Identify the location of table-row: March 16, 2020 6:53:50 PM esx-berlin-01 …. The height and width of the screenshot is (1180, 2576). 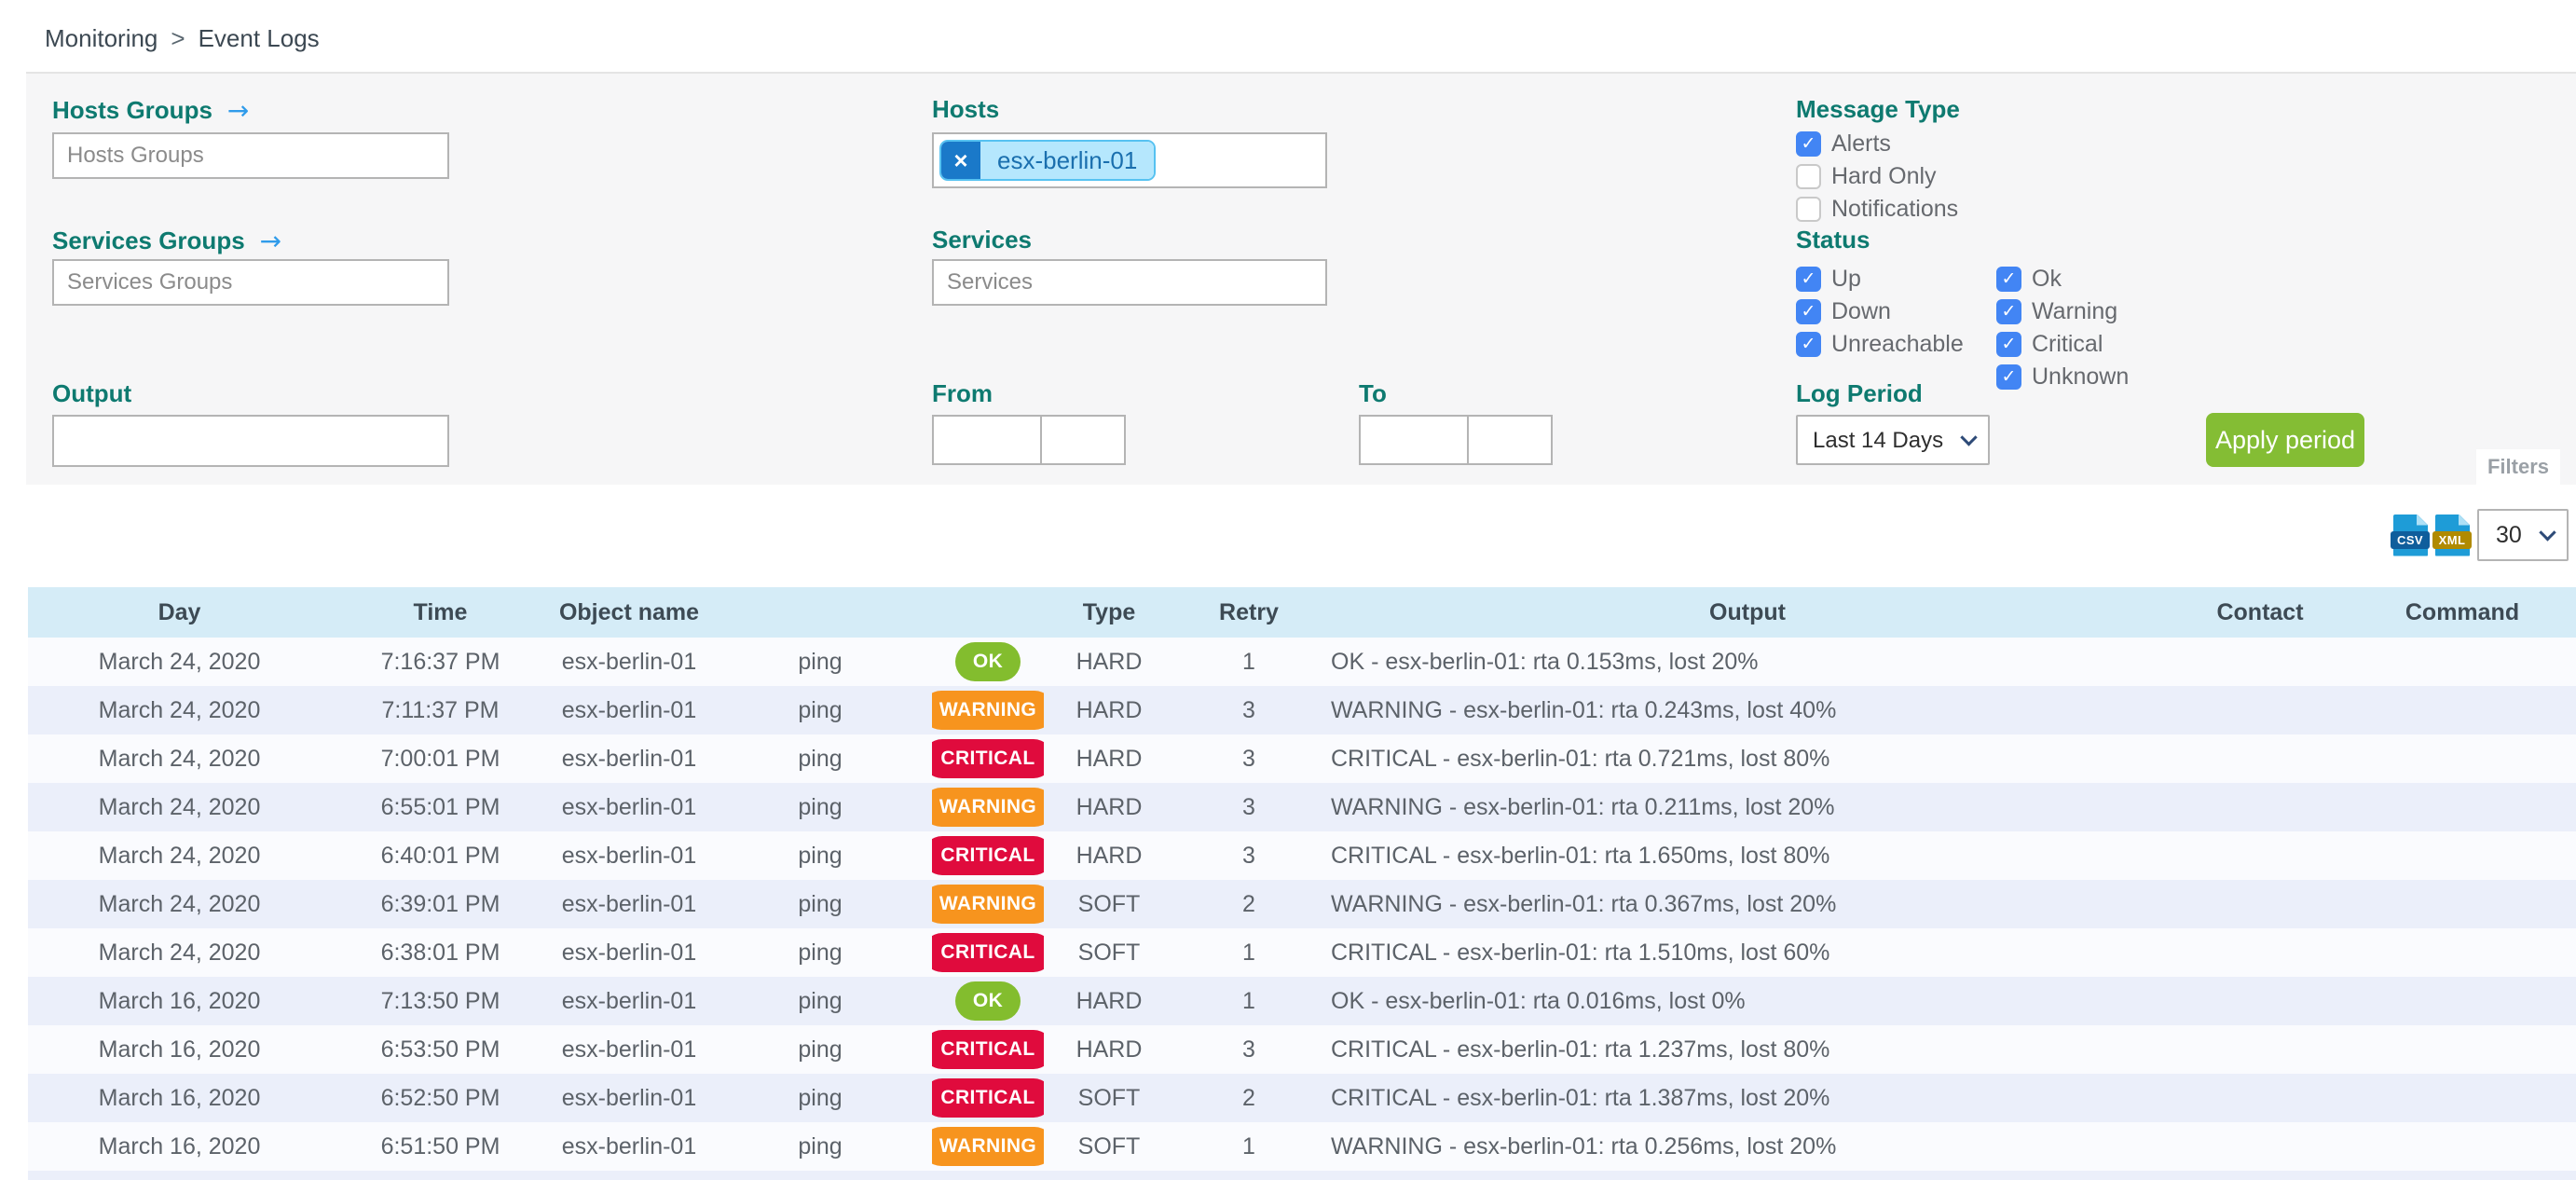
(1302, 1050).